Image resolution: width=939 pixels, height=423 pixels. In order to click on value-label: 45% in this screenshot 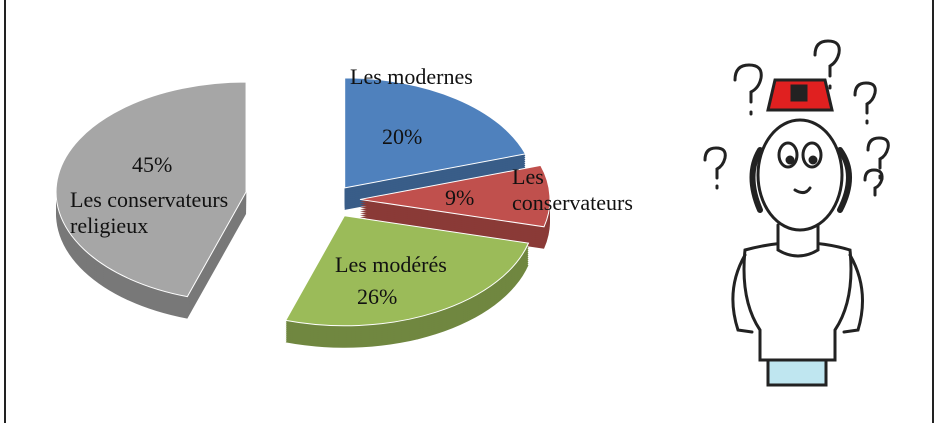, I will do `click(152, 164)`.